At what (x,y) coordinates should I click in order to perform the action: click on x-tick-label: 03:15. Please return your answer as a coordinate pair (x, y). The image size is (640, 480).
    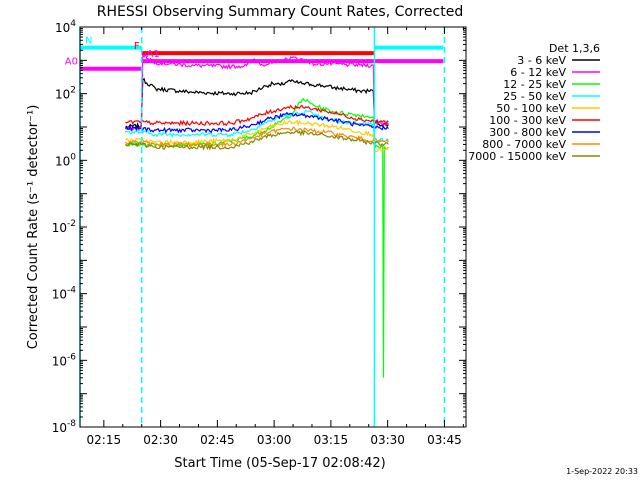
    Looking at the image, I should click on (331, 440).